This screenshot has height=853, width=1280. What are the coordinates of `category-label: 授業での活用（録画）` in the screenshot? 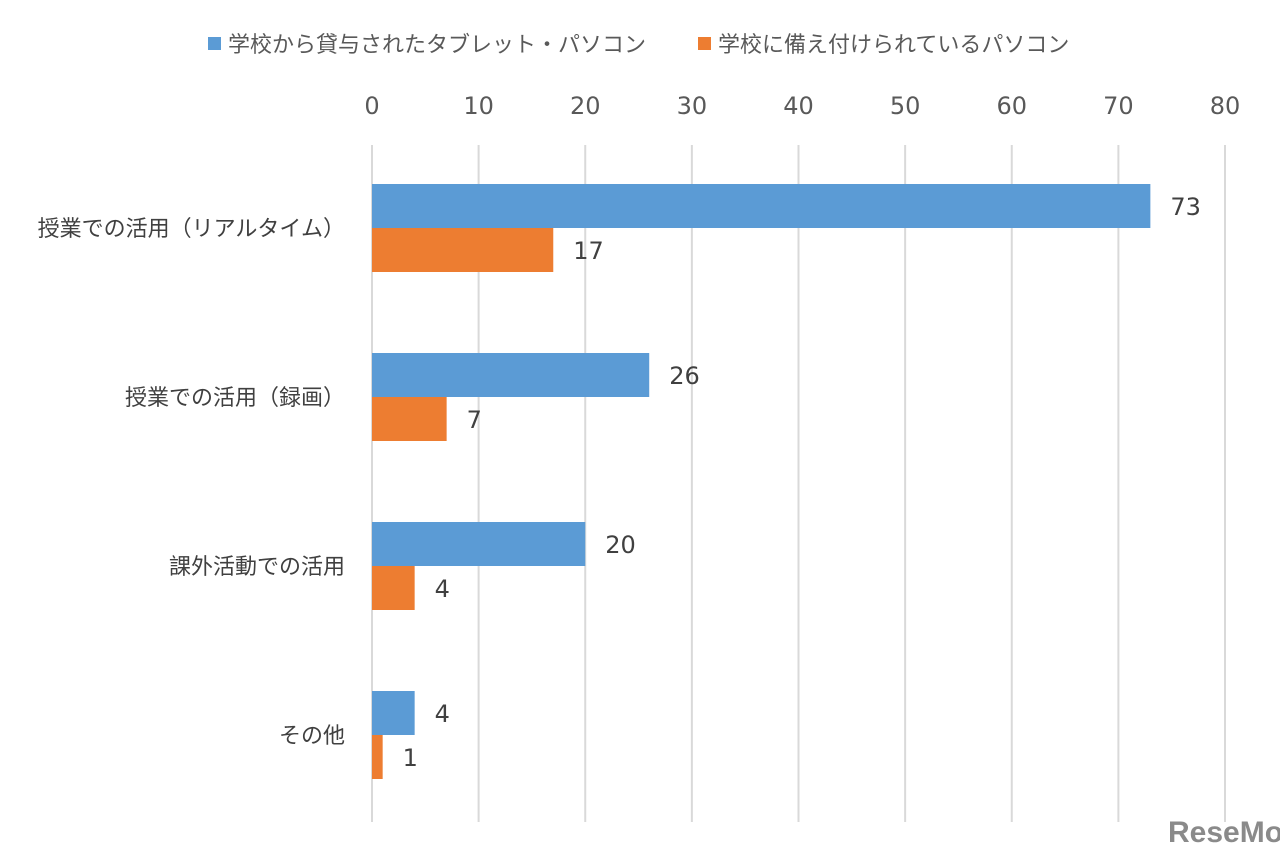 It's located at (235, 398).